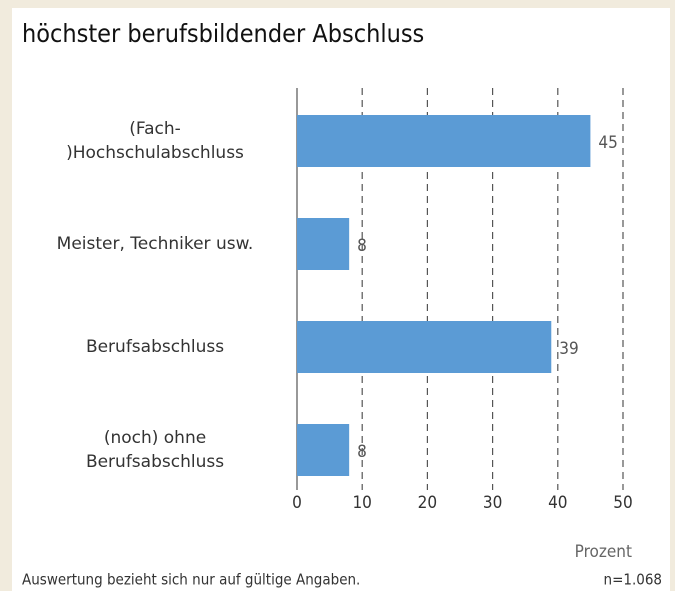  I want to click on x-tick-label: 10, so click(361, 503).